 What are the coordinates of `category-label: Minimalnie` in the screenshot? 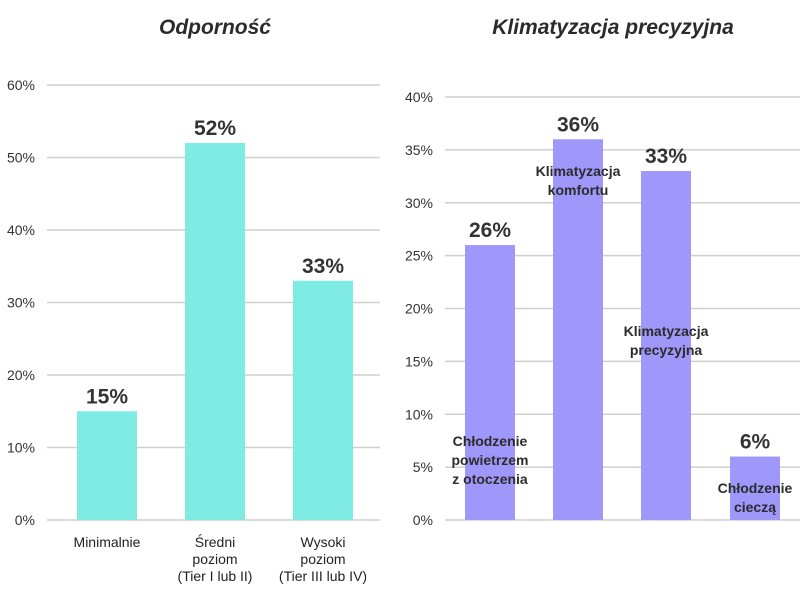 It's located at (107, 542).